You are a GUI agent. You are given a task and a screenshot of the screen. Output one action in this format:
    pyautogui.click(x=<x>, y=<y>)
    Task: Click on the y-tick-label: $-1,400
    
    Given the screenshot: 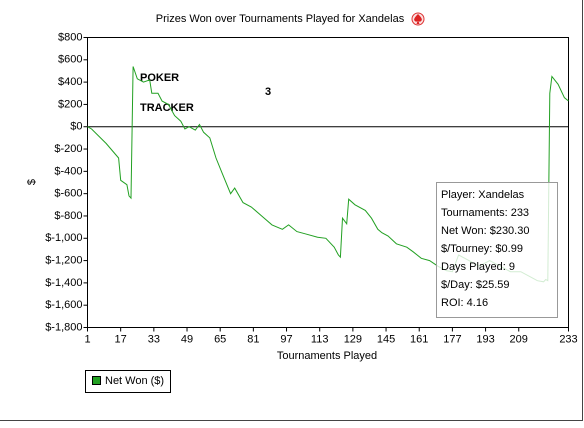 What is the action you would take?
    pyautogui.click(x=63, y=283)
    